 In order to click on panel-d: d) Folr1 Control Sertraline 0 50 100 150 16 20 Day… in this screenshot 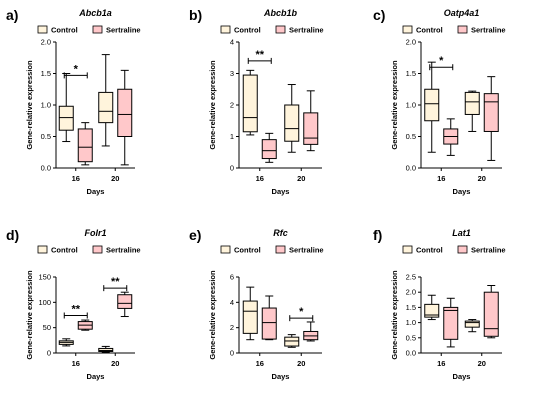, I will do `click(73, 304)`.